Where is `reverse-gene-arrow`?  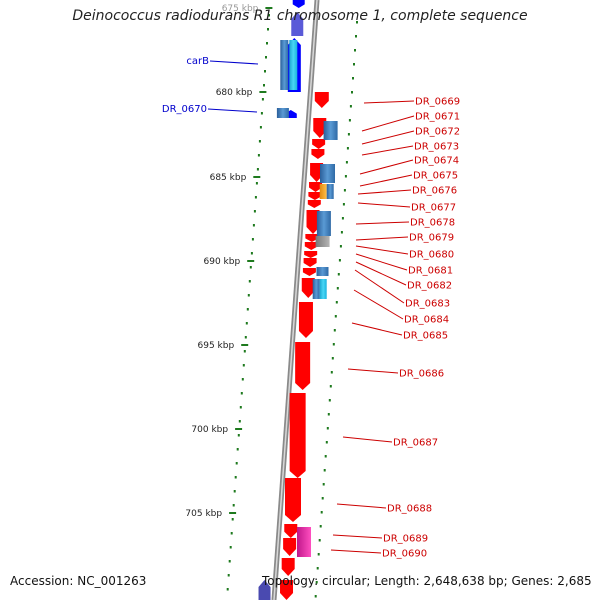 reverse-gene-arrow is located at coordinates (264, 590).